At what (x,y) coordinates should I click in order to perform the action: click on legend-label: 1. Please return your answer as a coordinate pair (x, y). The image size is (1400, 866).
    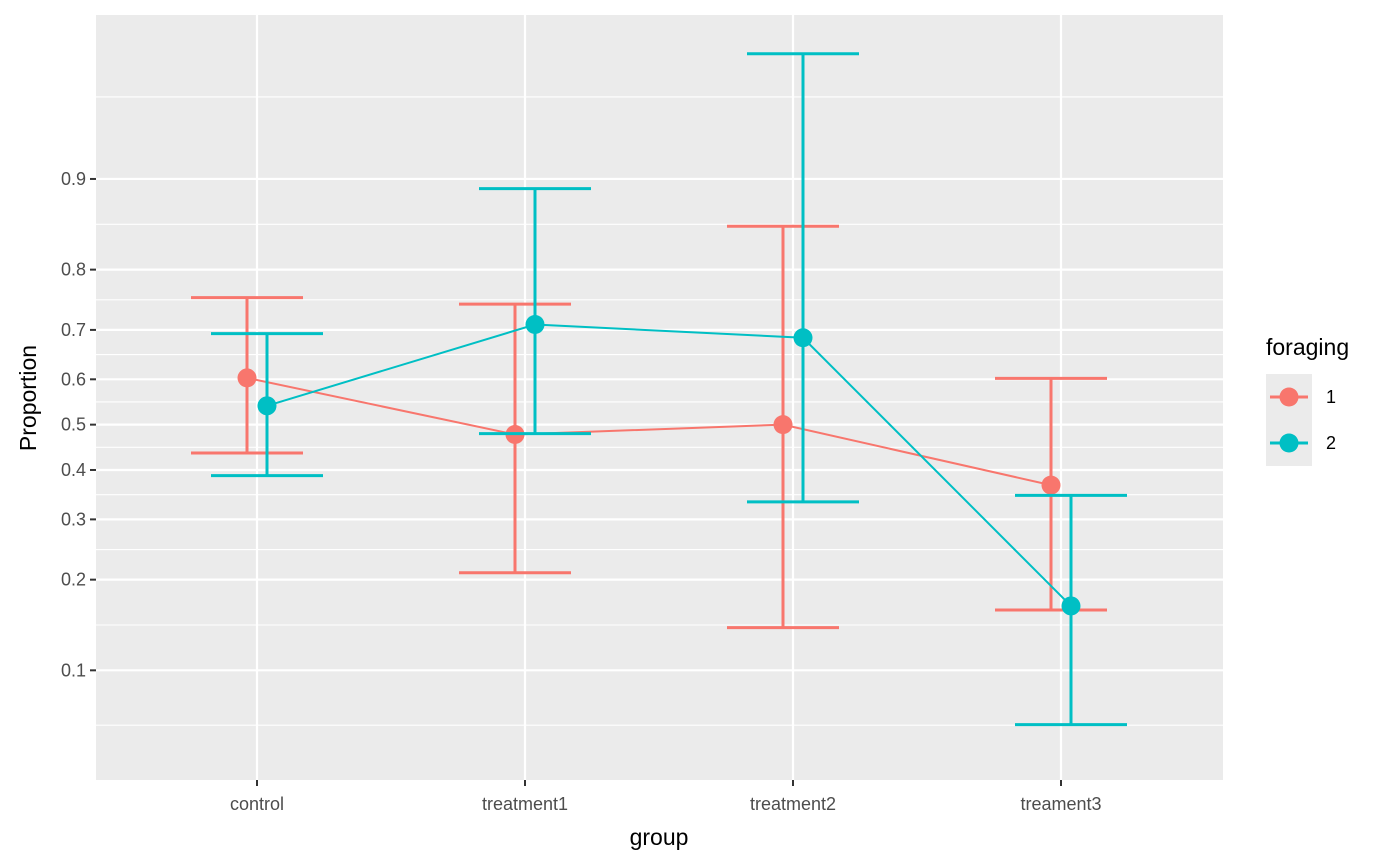
    Looking at the image, I should click on (1331, 397).